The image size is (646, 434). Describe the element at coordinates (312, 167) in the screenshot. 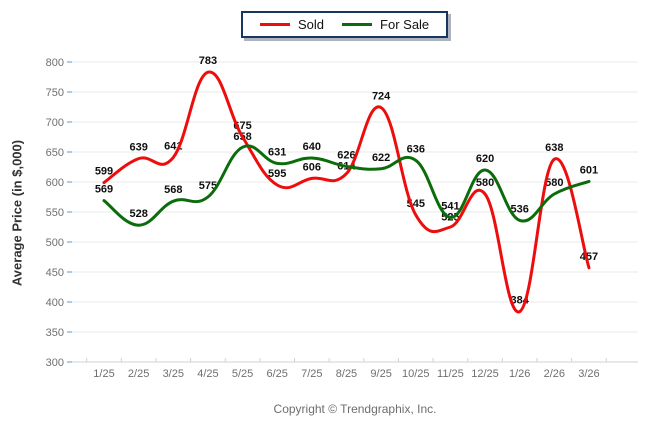

I see `data-label: 606` at that location.